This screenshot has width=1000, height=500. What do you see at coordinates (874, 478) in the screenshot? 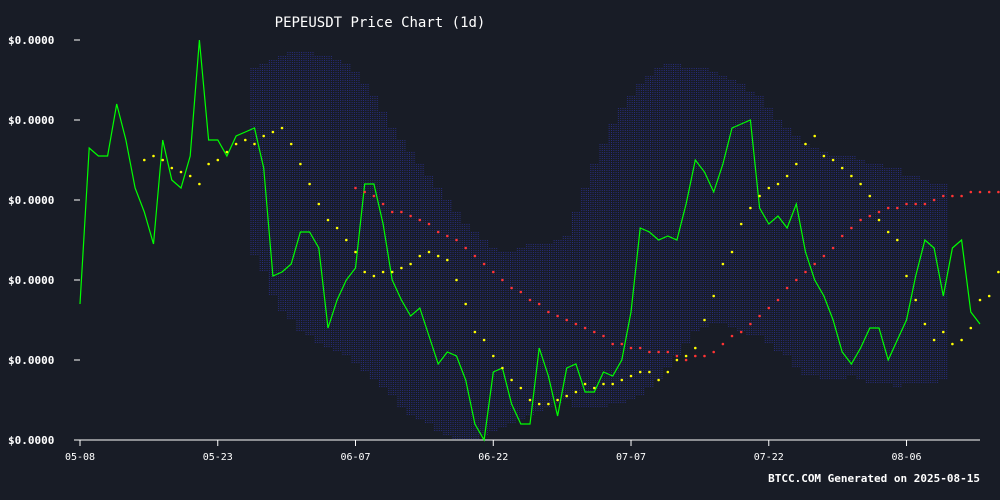
I see `footer-credit: BTCC.COM Generated on 2025-08-15` at bounding box center [874, 478].